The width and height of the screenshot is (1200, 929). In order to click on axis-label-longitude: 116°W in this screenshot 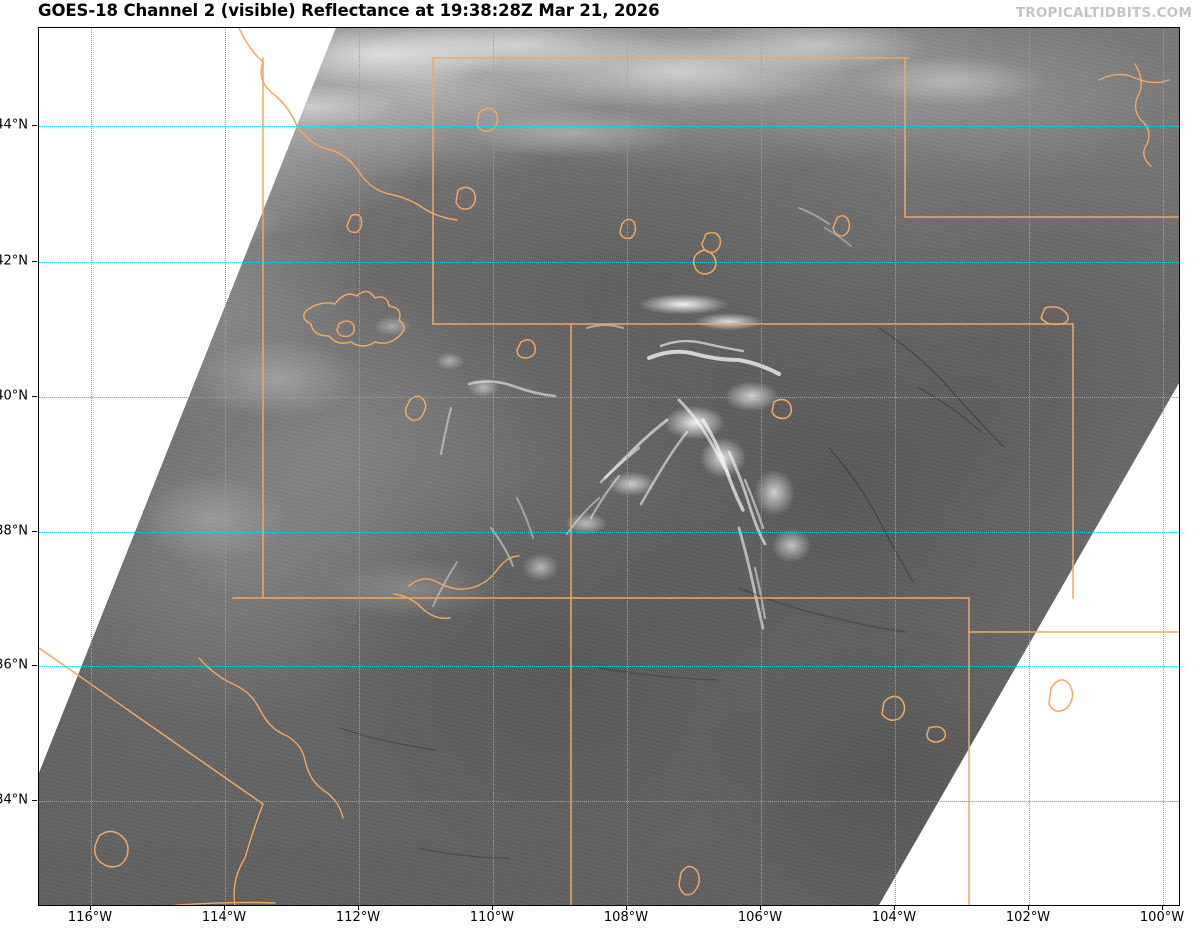, I will do `click(90, 917)`.